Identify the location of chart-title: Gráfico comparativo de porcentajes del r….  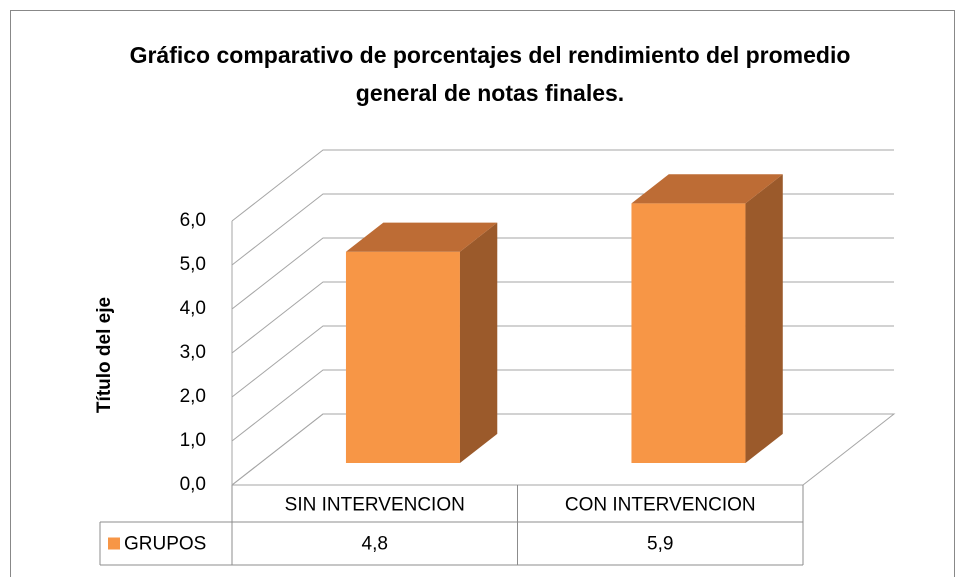
(490, 74).